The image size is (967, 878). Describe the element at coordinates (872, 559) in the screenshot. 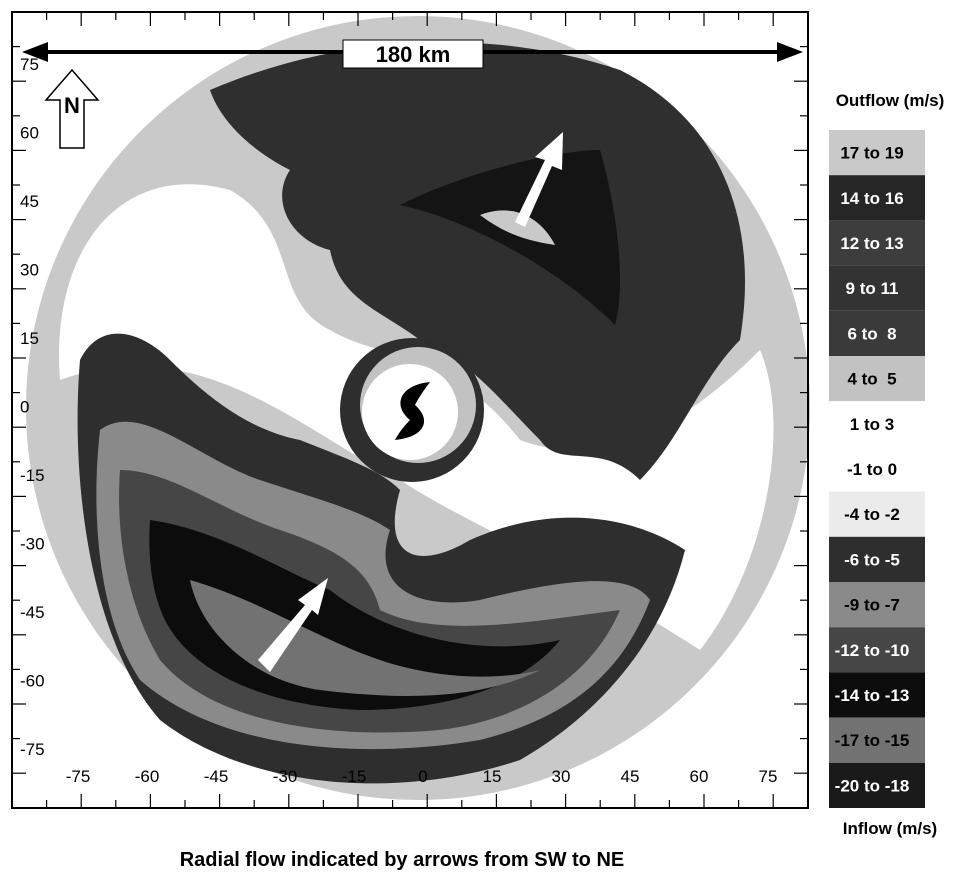

I see `legend-label: -6 to -5` at that location.